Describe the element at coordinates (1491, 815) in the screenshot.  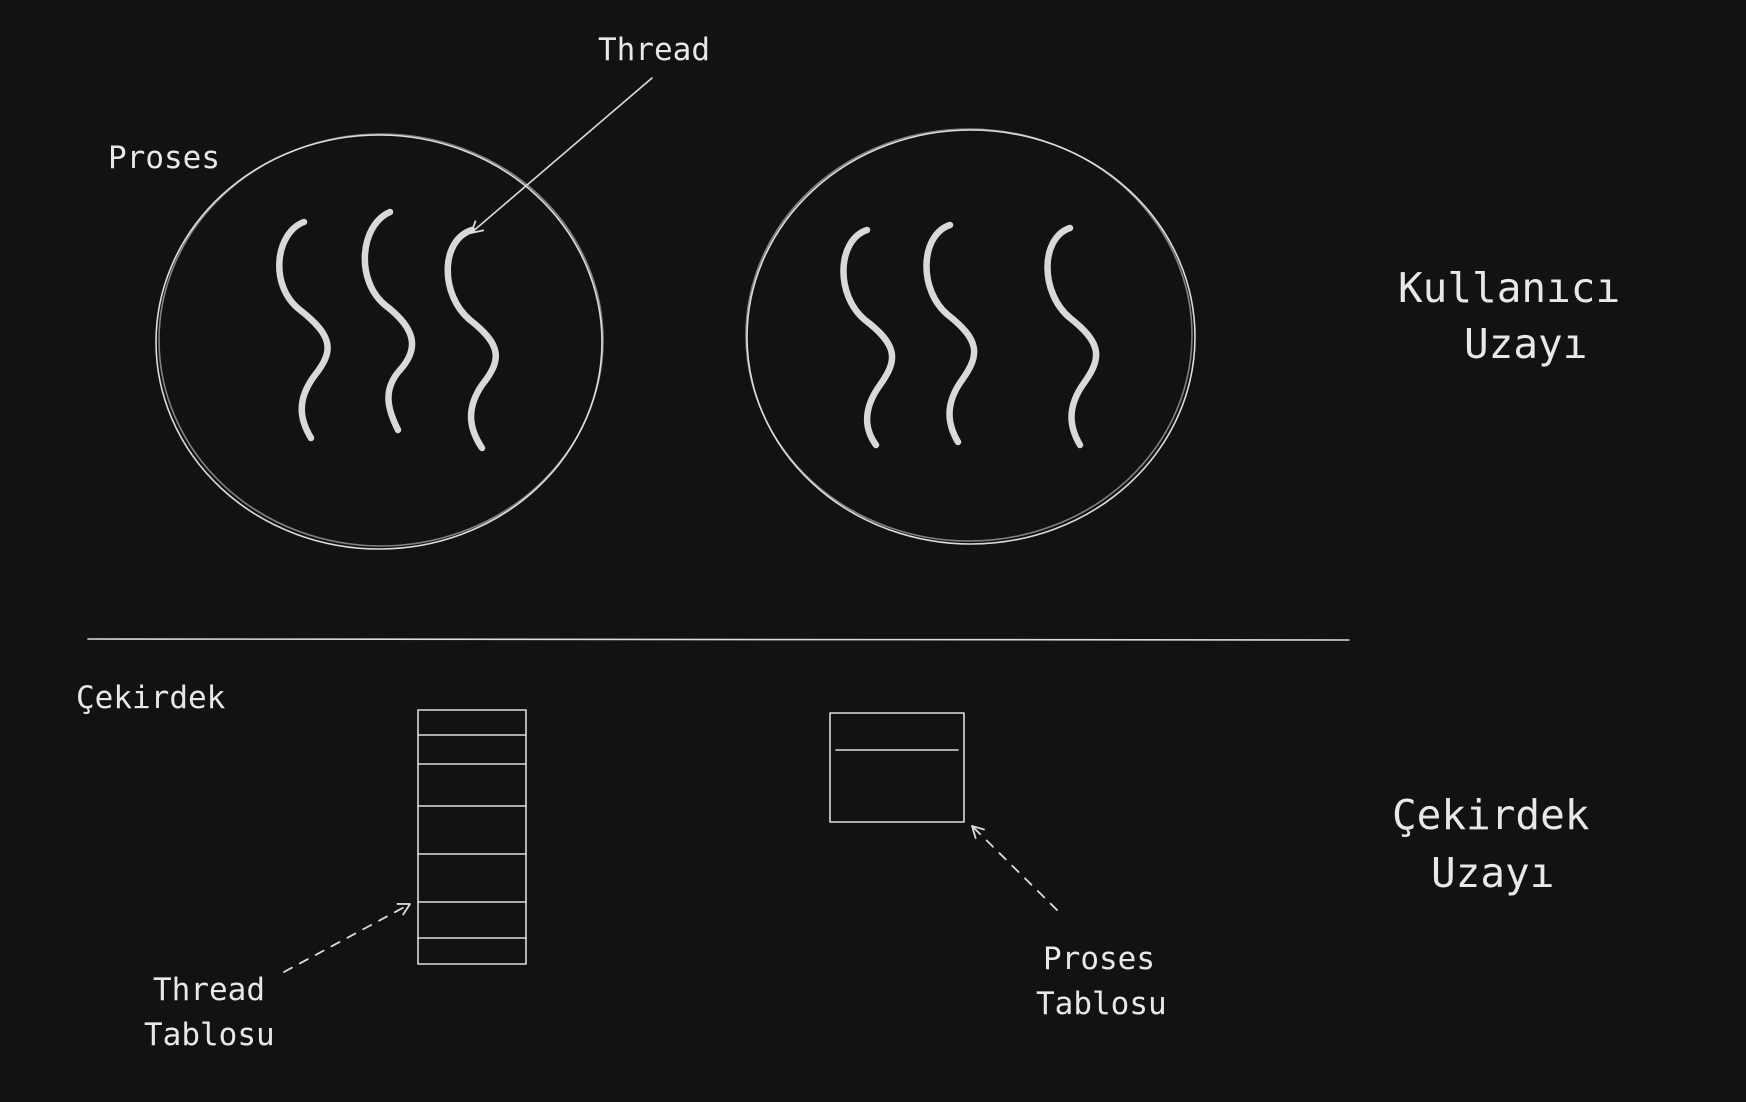
I see `kernel-space-label-line1: Çekirdek` at that location.